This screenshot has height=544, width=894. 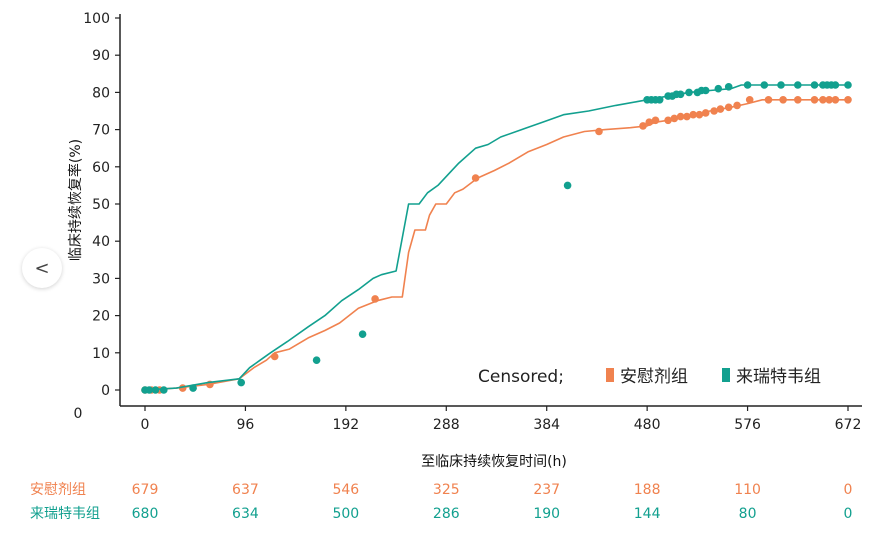 I want to click on legend-label: 来瑞特韦组, so click(x=778, y=377).